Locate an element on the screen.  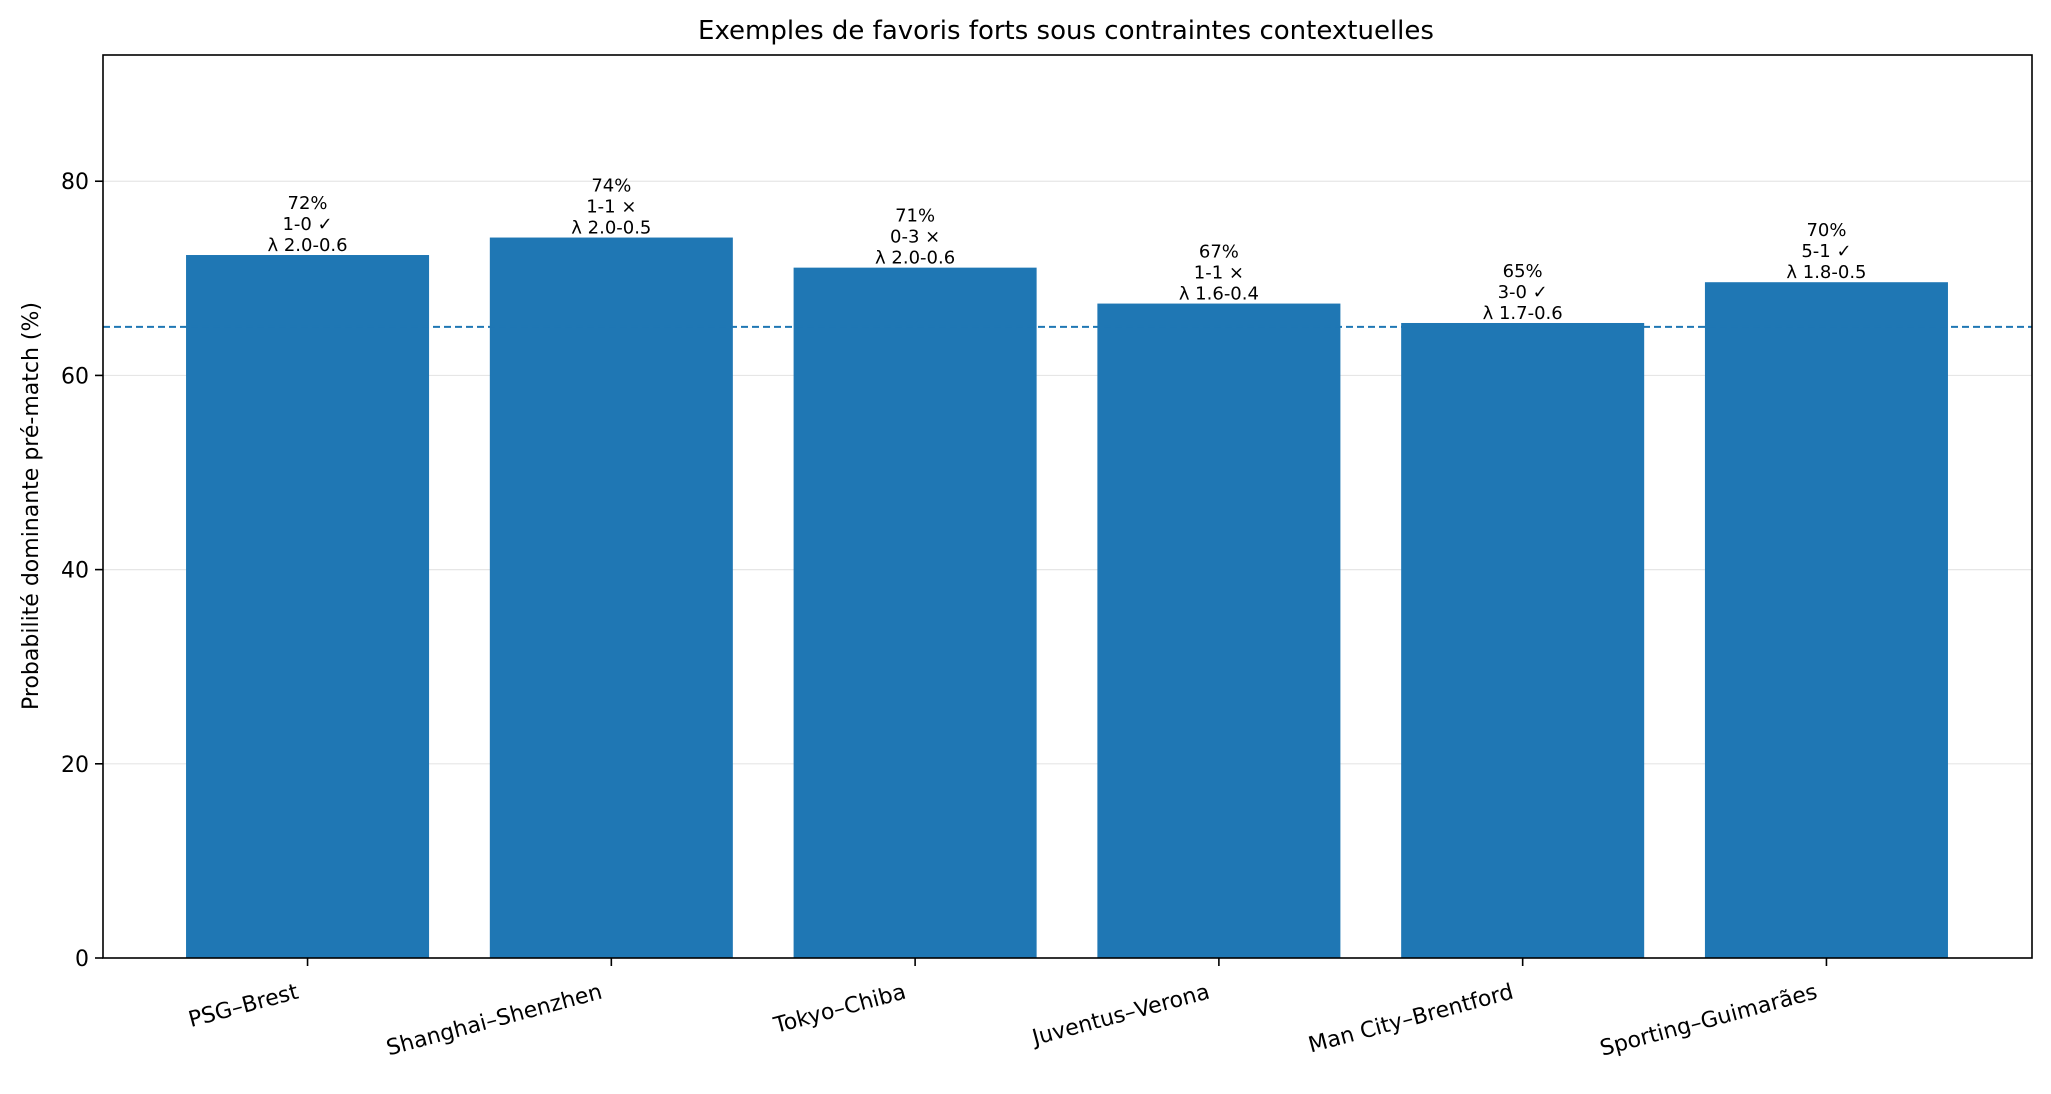
bar-value-label: 65% is located at coordinates (1523, 271).